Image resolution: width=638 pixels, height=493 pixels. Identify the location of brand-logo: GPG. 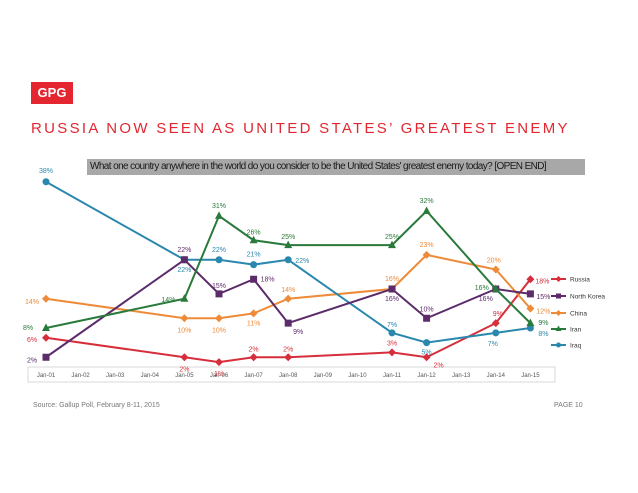
(52, 93).